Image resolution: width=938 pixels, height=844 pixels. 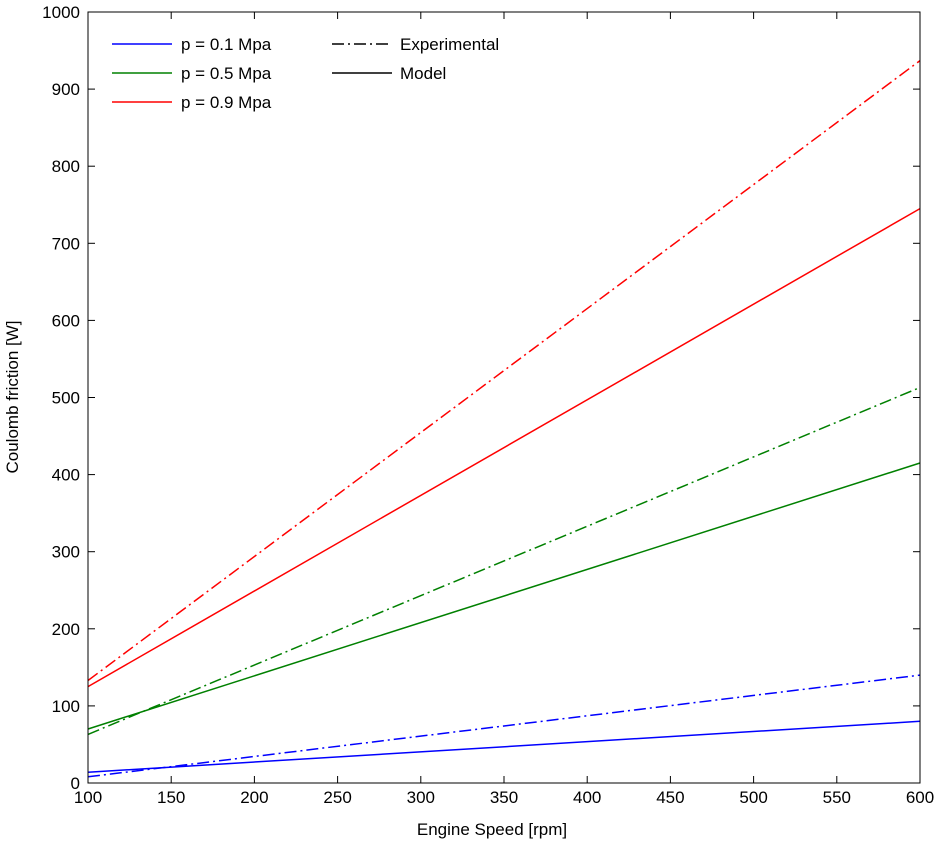 What do you see at coordinates (254, 797) in the screenshot?
I see `x-tick-label: 200` at bounding box center [254, 797].